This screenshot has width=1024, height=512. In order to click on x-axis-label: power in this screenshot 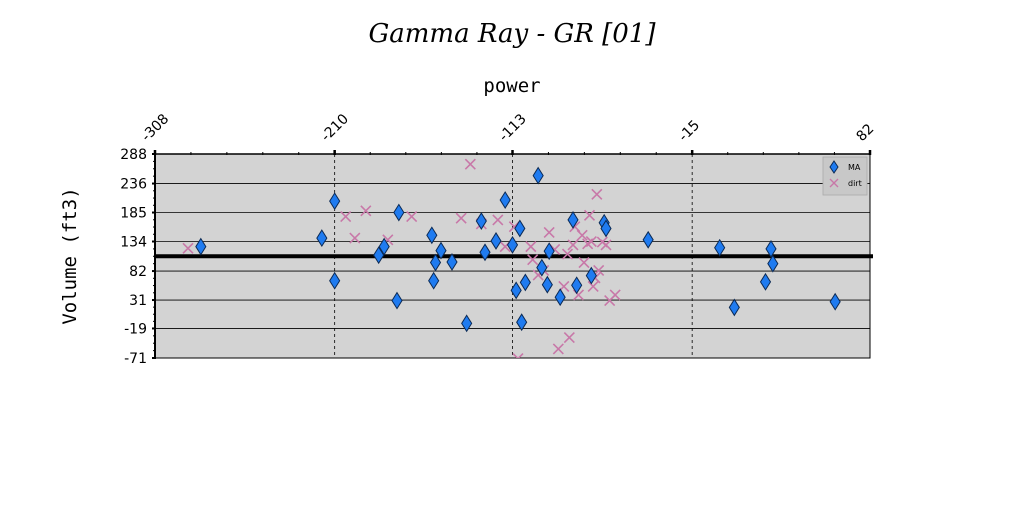, I will do `click(511, 86)`.